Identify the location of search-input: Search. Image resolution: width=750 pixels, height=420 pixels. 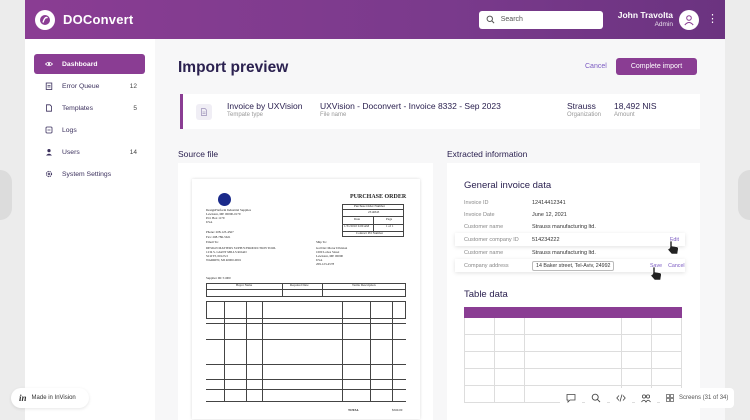
(540, 19).